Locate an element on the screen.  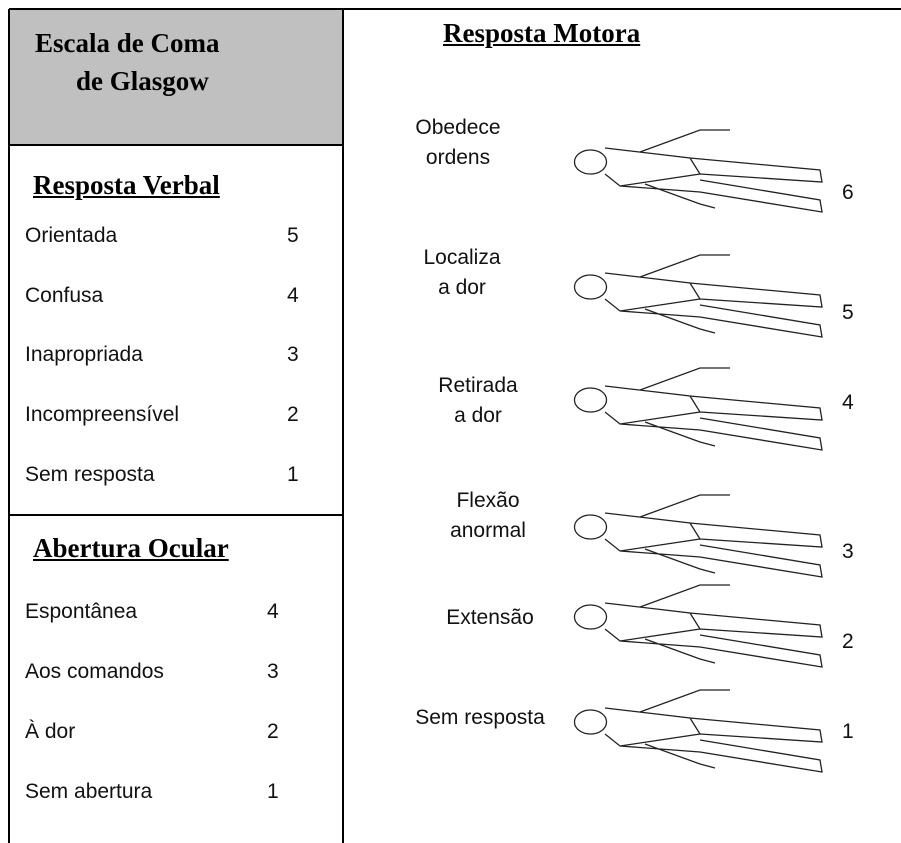
motor-label: Obedece is located at coordinates (458, 127).